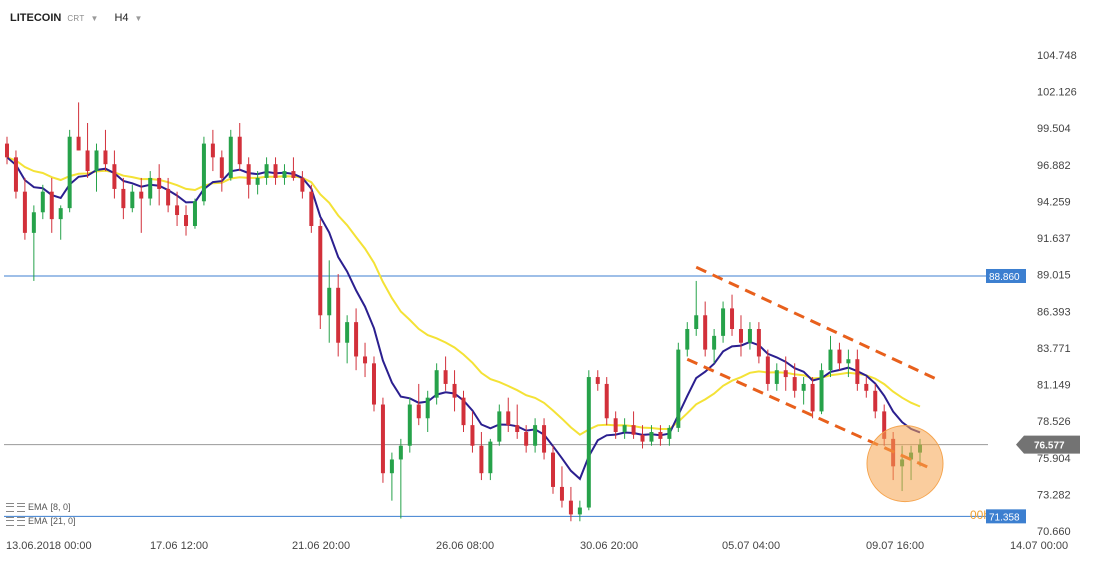 The width and height of the screenshot is (1097, 561). What do you see at coordinates (817, 323) in the screenshot?
I see `channel-upper-line` at bounding box center [817, 323].